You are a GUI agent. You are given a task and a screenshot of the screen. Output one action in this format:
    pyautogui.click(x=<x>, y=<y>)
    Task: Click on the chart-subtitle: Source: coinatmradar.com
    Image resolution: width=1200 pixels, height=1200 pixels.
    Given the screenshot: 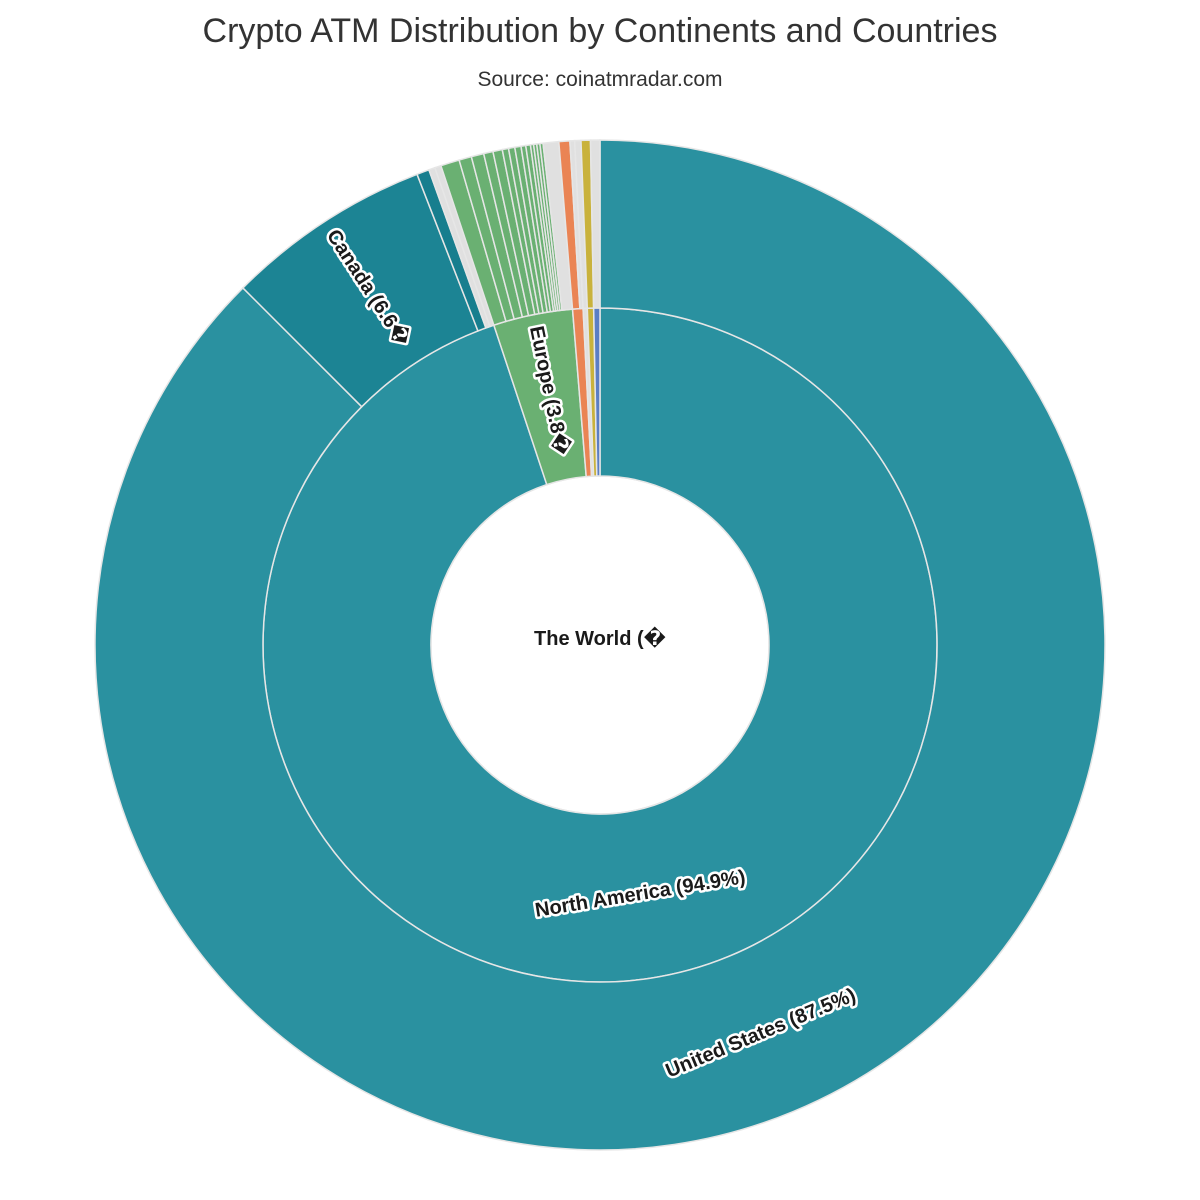 What is the action you would take?
    pyautogui.click(x=600, y=79)
    